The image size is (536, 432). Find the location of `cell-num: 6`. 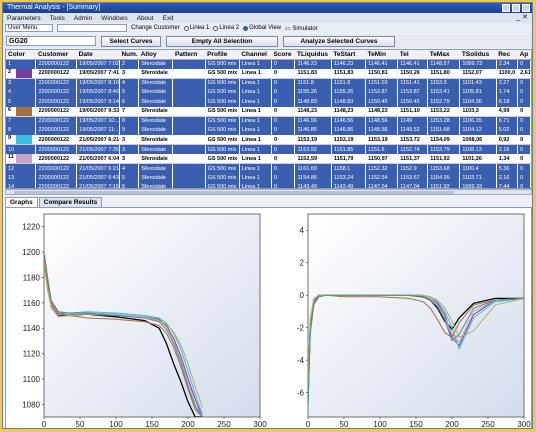

cell-num: 6 is located at coordinates (129, 102).